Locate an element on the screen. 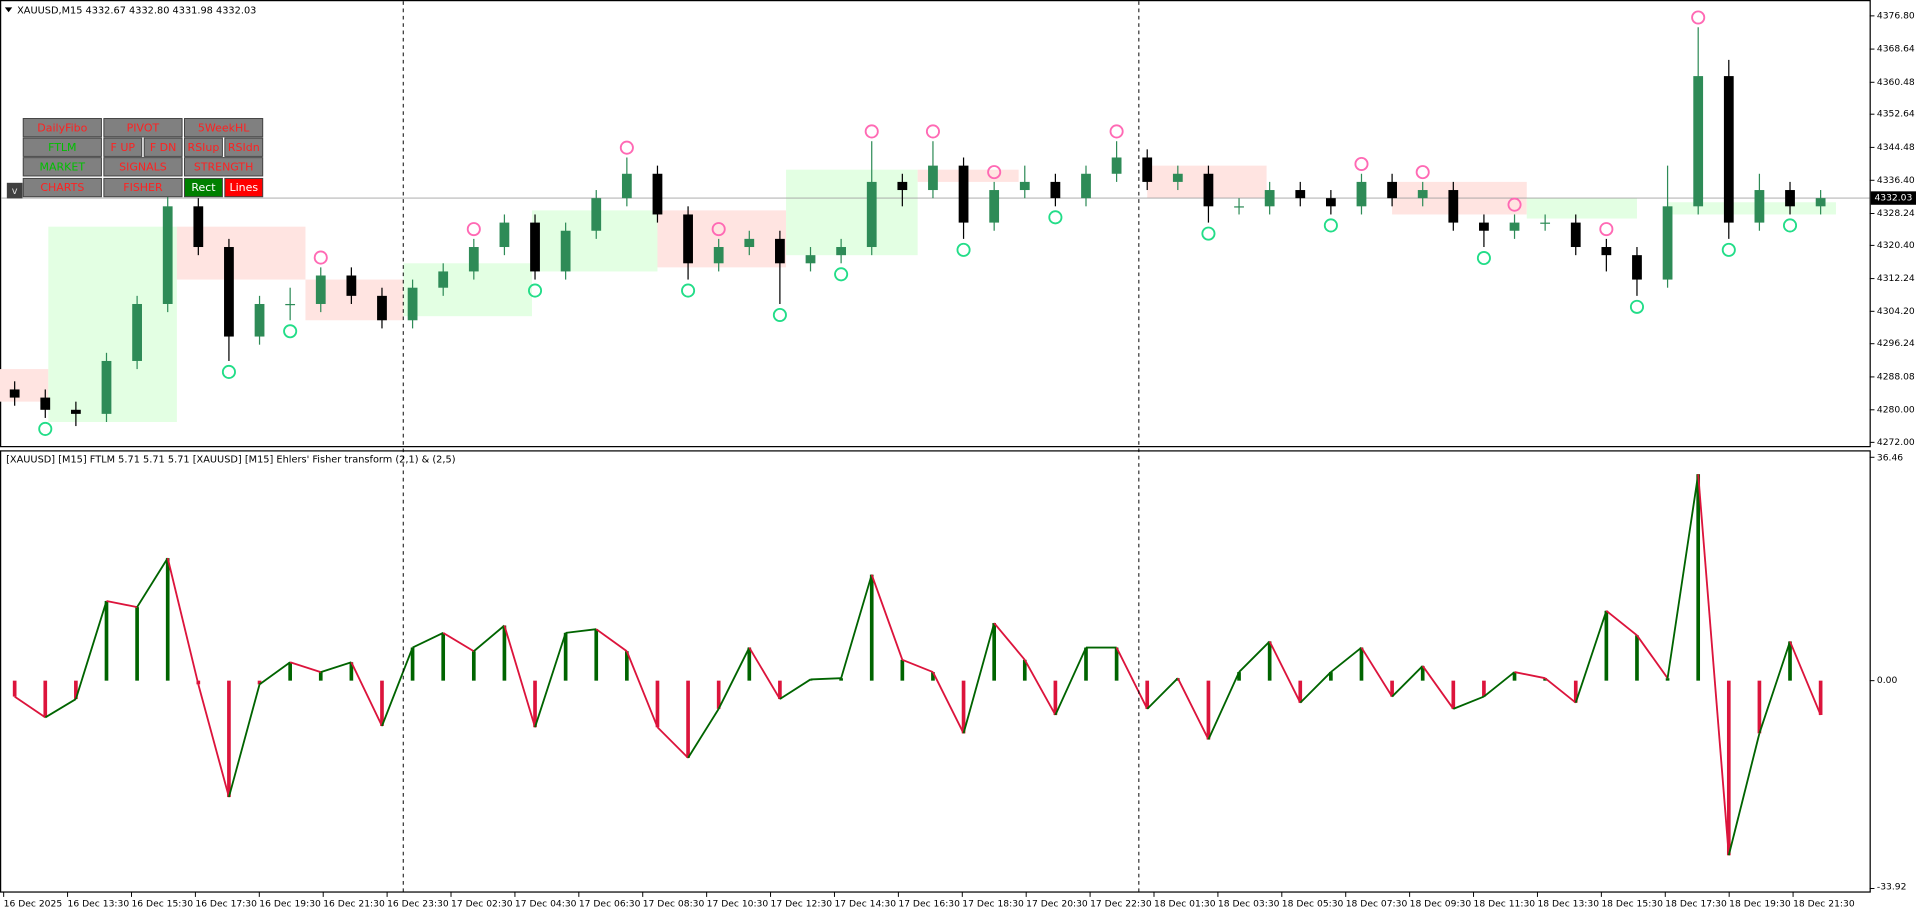 This screenshot has height=915, width=1916. button-label: Rect is located at coordinates (203, 187).